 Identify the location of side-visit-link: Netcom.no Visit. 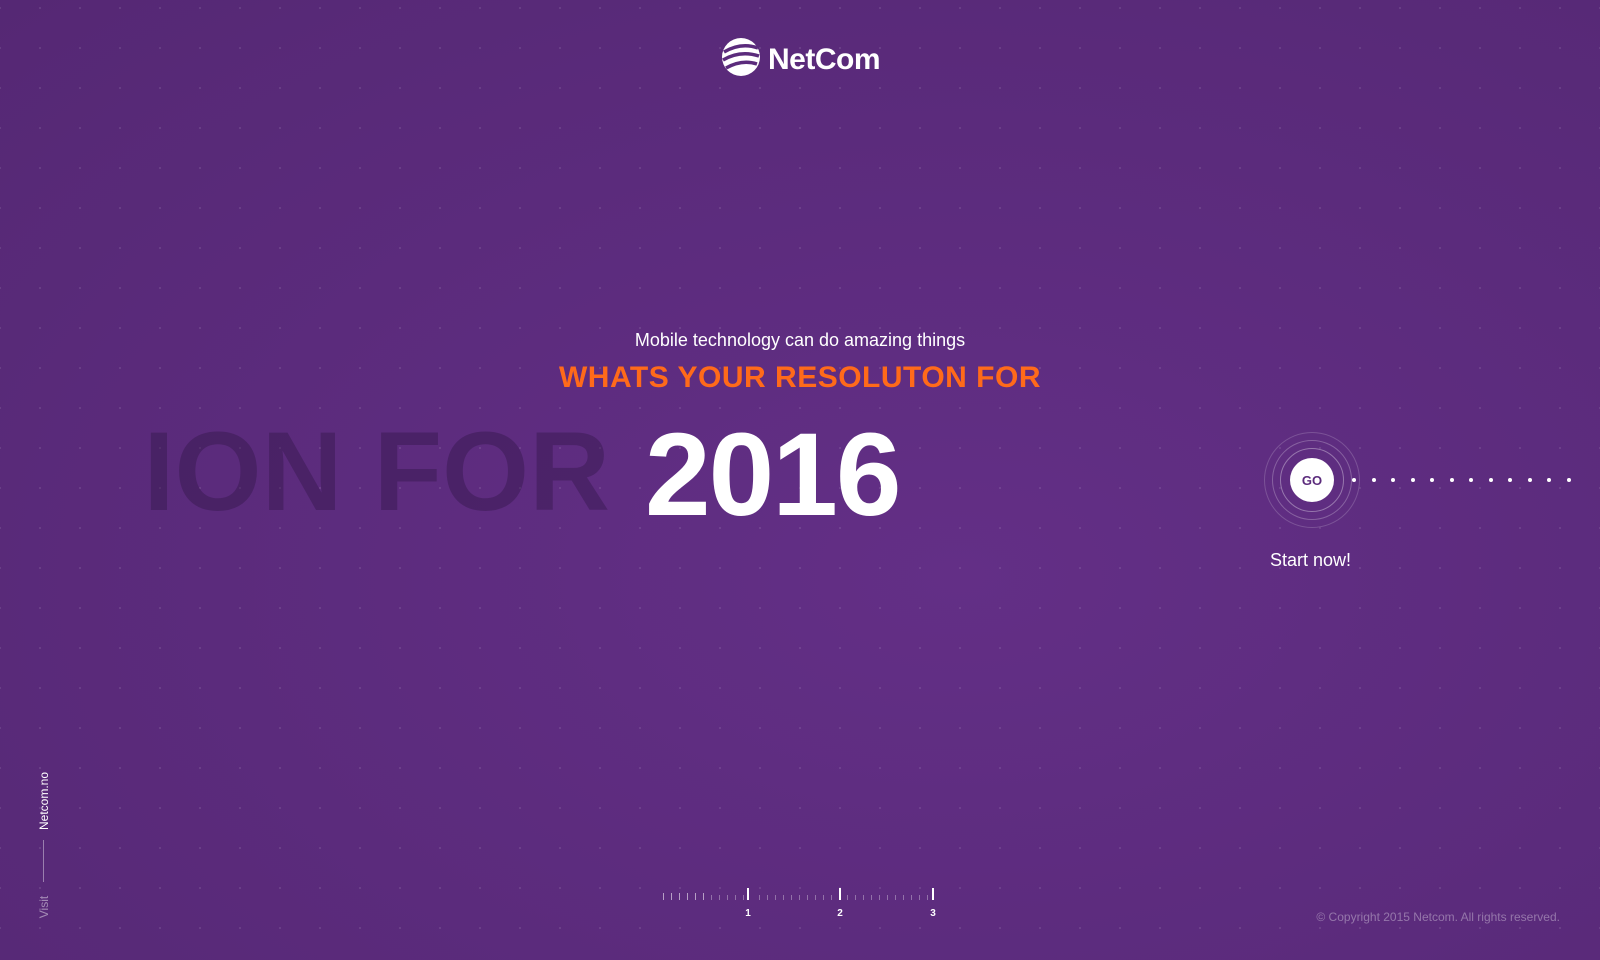
(44, 842).